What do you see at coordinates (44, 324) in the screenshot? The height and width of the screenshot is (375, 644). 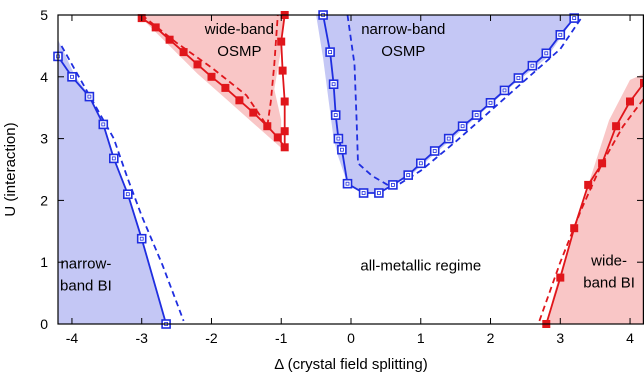 I see `y-tick-label-0: 0` at bounding box center [44, 324].